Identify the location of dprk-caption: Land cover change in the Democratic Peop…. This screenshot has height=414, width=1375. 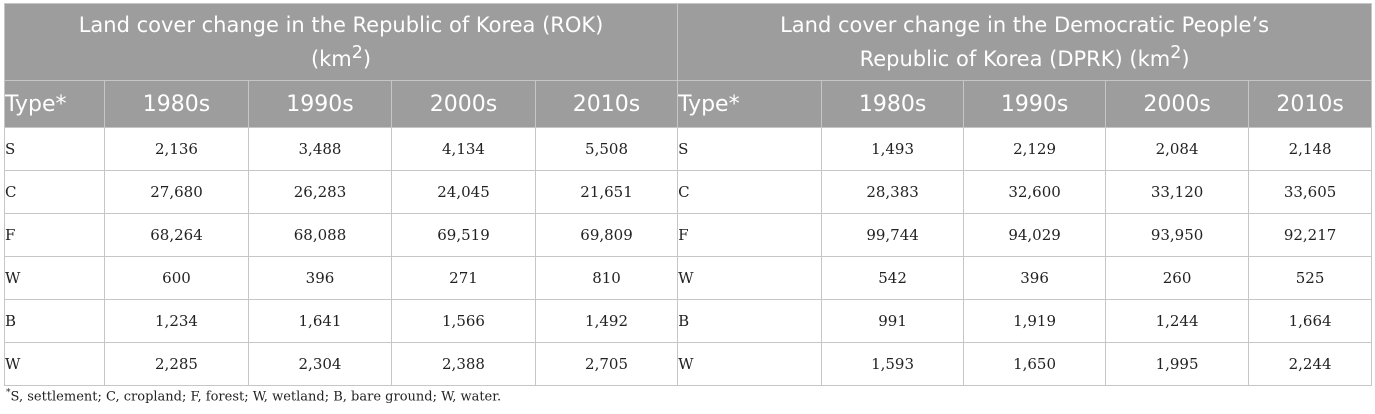
(1025, 42).